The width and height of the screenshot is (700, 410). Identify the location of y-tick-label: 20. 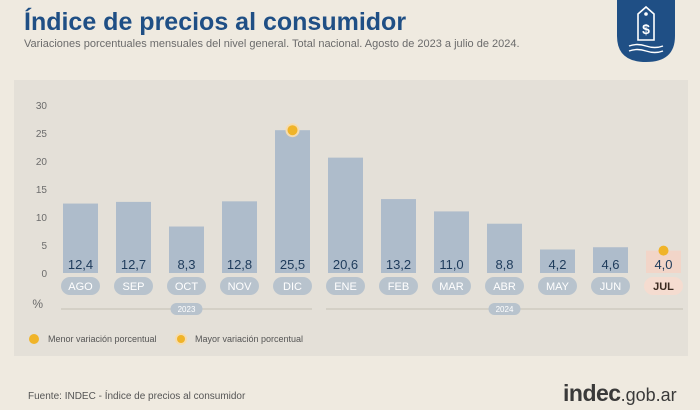
(42, 162).